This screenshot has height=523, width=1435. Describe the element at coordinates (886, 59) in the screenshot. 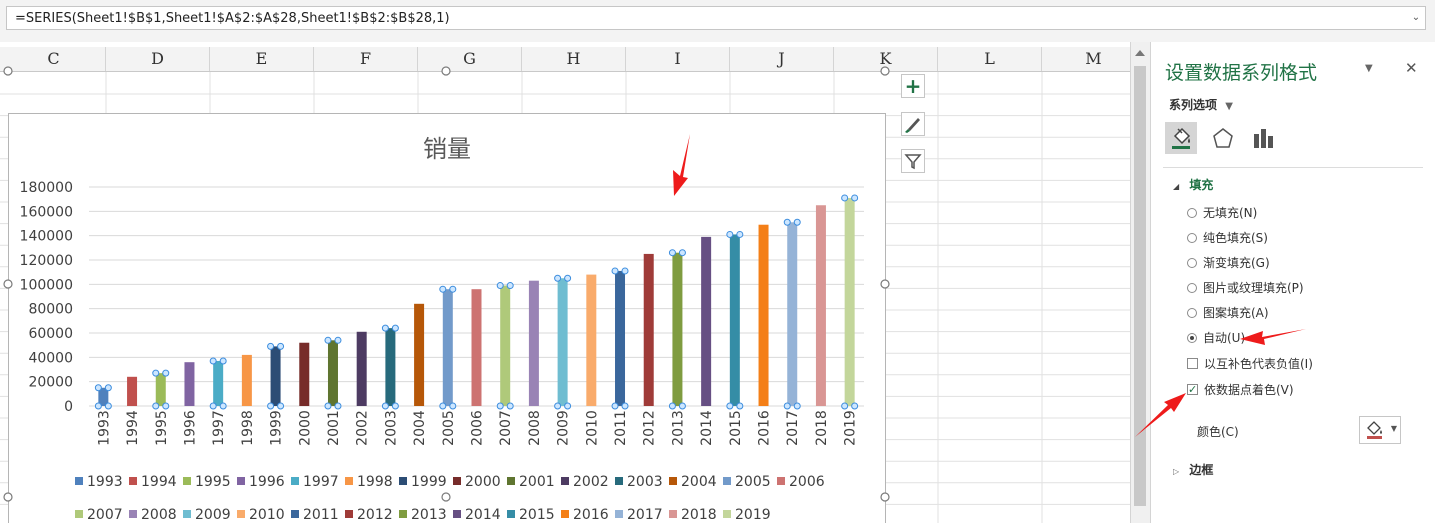

I see `column-header-k: K` at that location.